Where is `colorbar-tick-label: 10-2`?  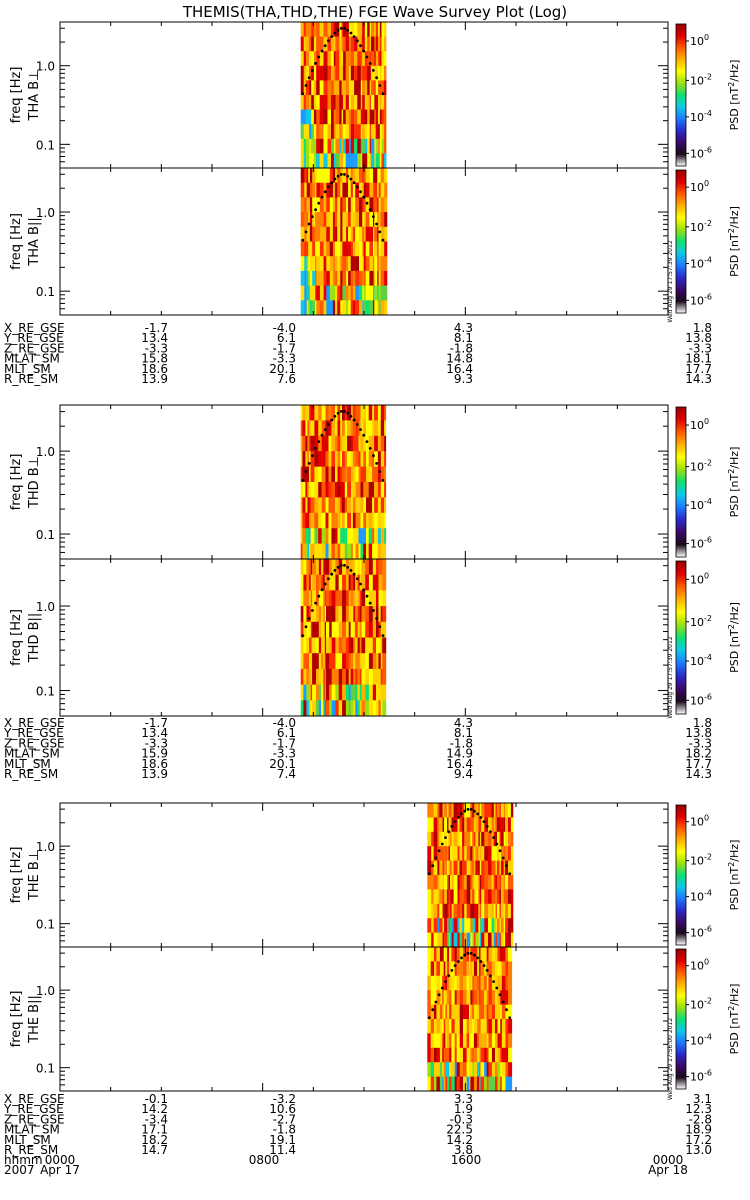
colorbar-tick-label: 10-2 is located at coordinates (701, 226).